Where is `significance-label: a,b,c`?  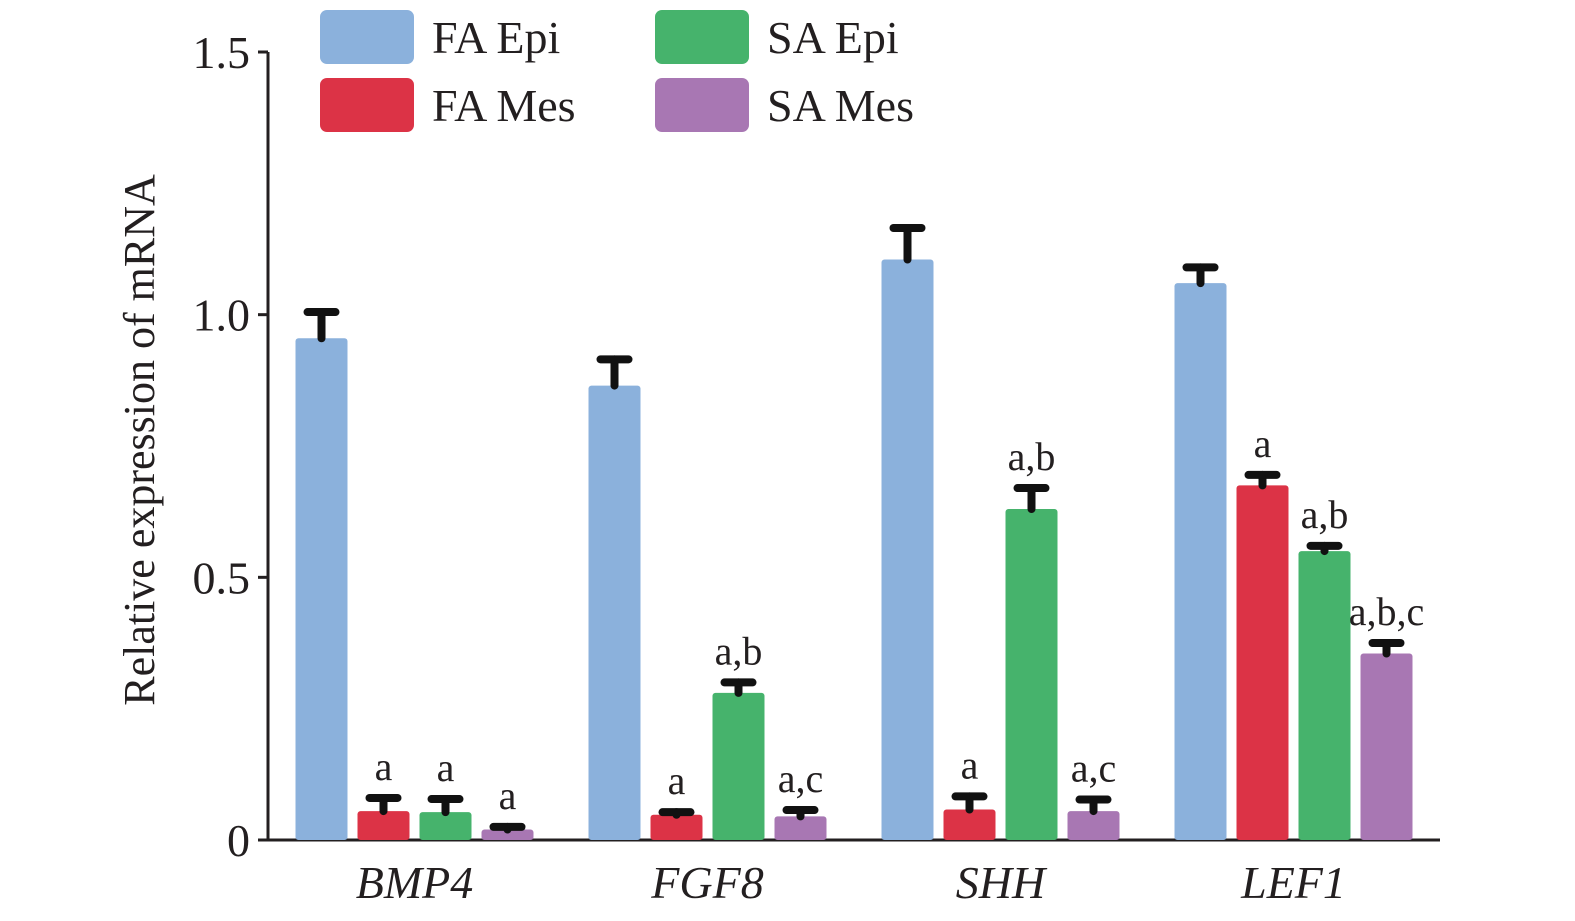 significance-label: a,b,c is located at coordinates (1387, 611).